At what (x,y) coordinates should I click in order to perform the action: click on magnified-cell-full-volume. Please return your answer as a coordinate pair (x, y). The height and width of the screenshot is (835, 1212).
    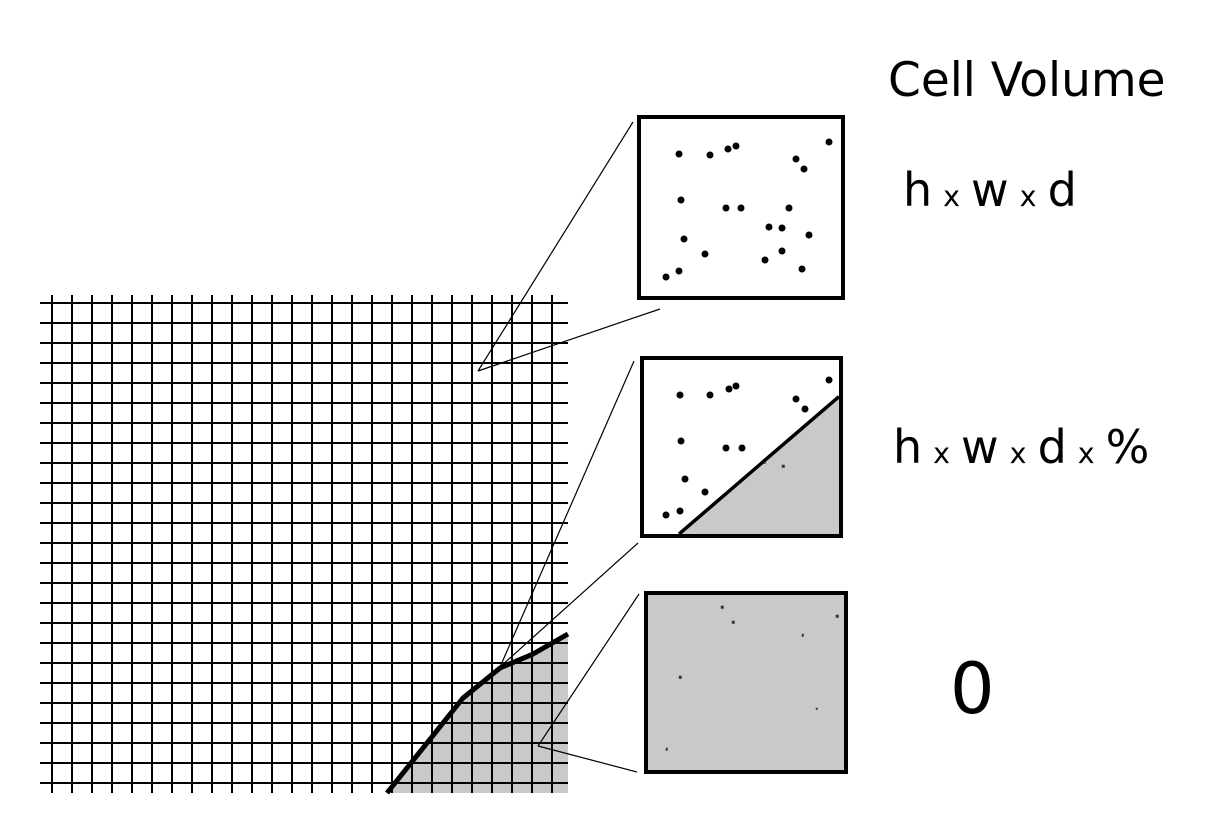
    Looking at the image, I should click on (741, 207).